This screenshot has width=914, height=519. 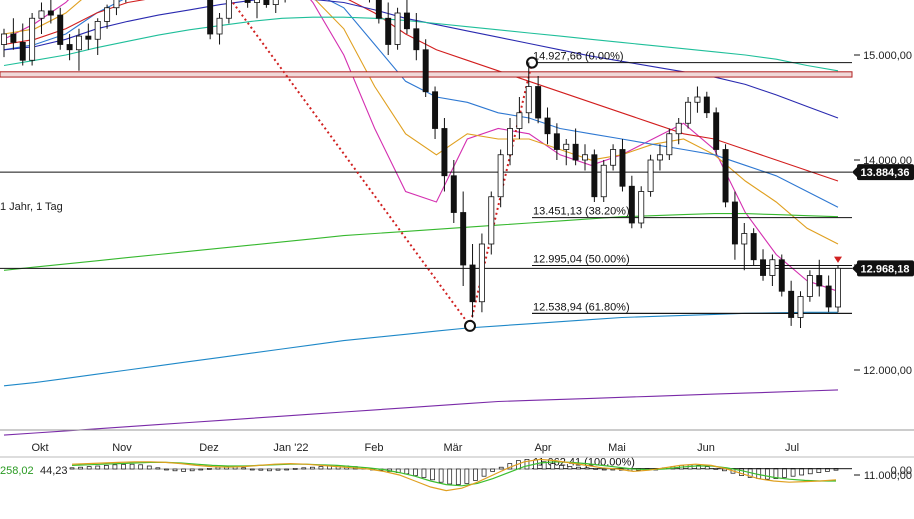 What do you see at coordinates (39, 448) in the screenshot?
I see `time-axis-label-0: Okt` at bounding box center [39, 448].